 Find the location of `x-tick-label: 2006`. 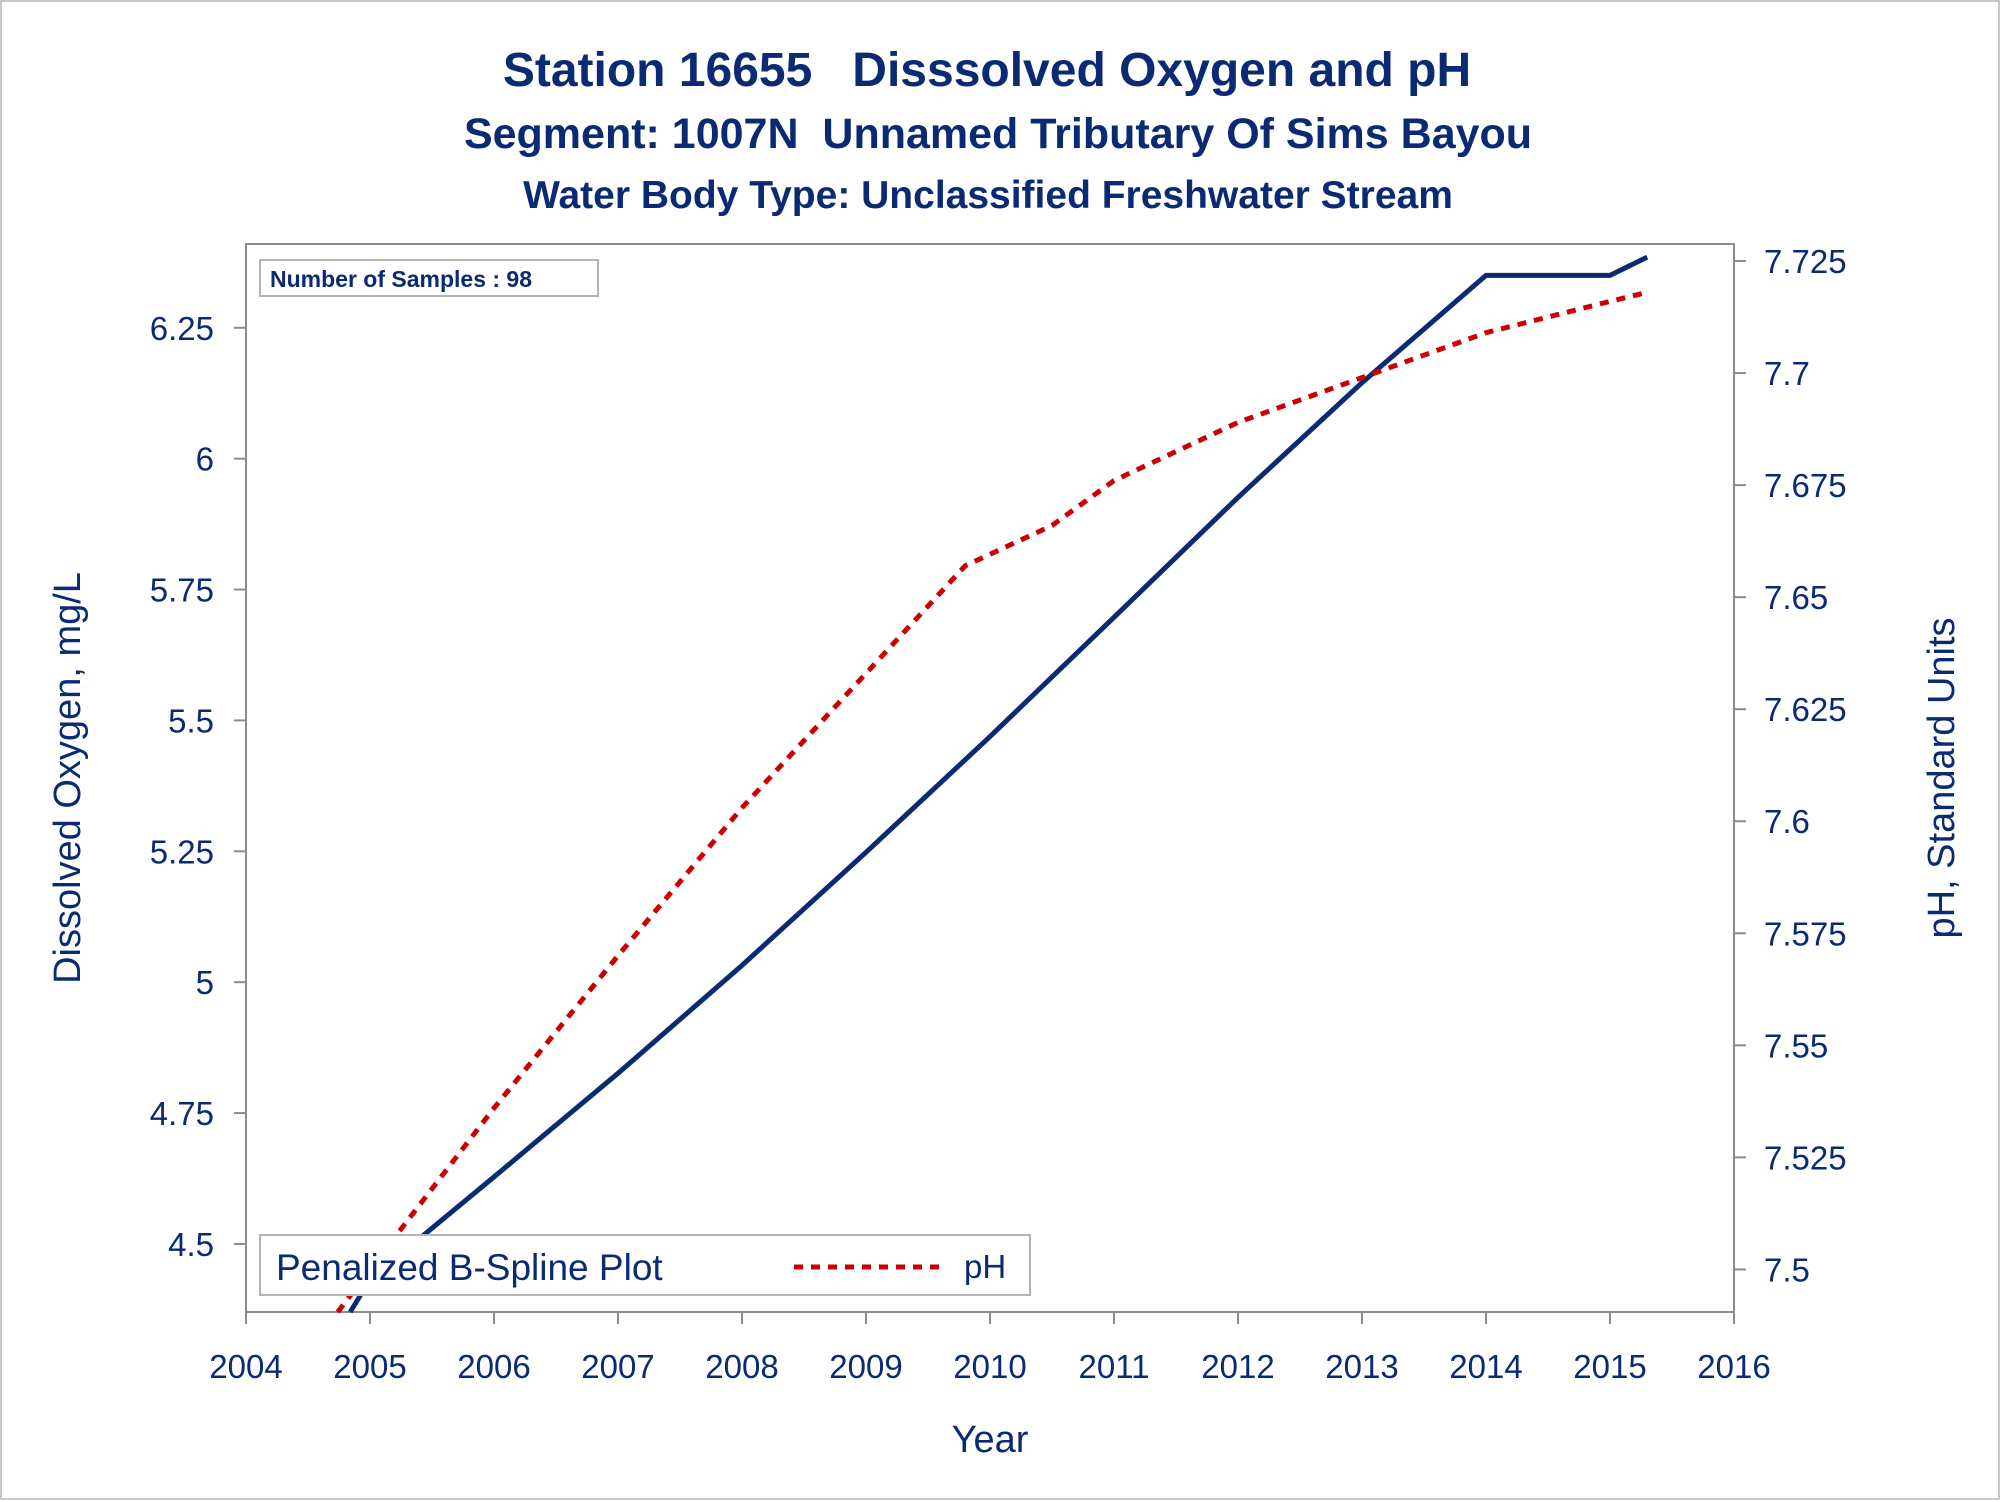

x-tick-label: 2006 is located at coordinates (493, 1366).